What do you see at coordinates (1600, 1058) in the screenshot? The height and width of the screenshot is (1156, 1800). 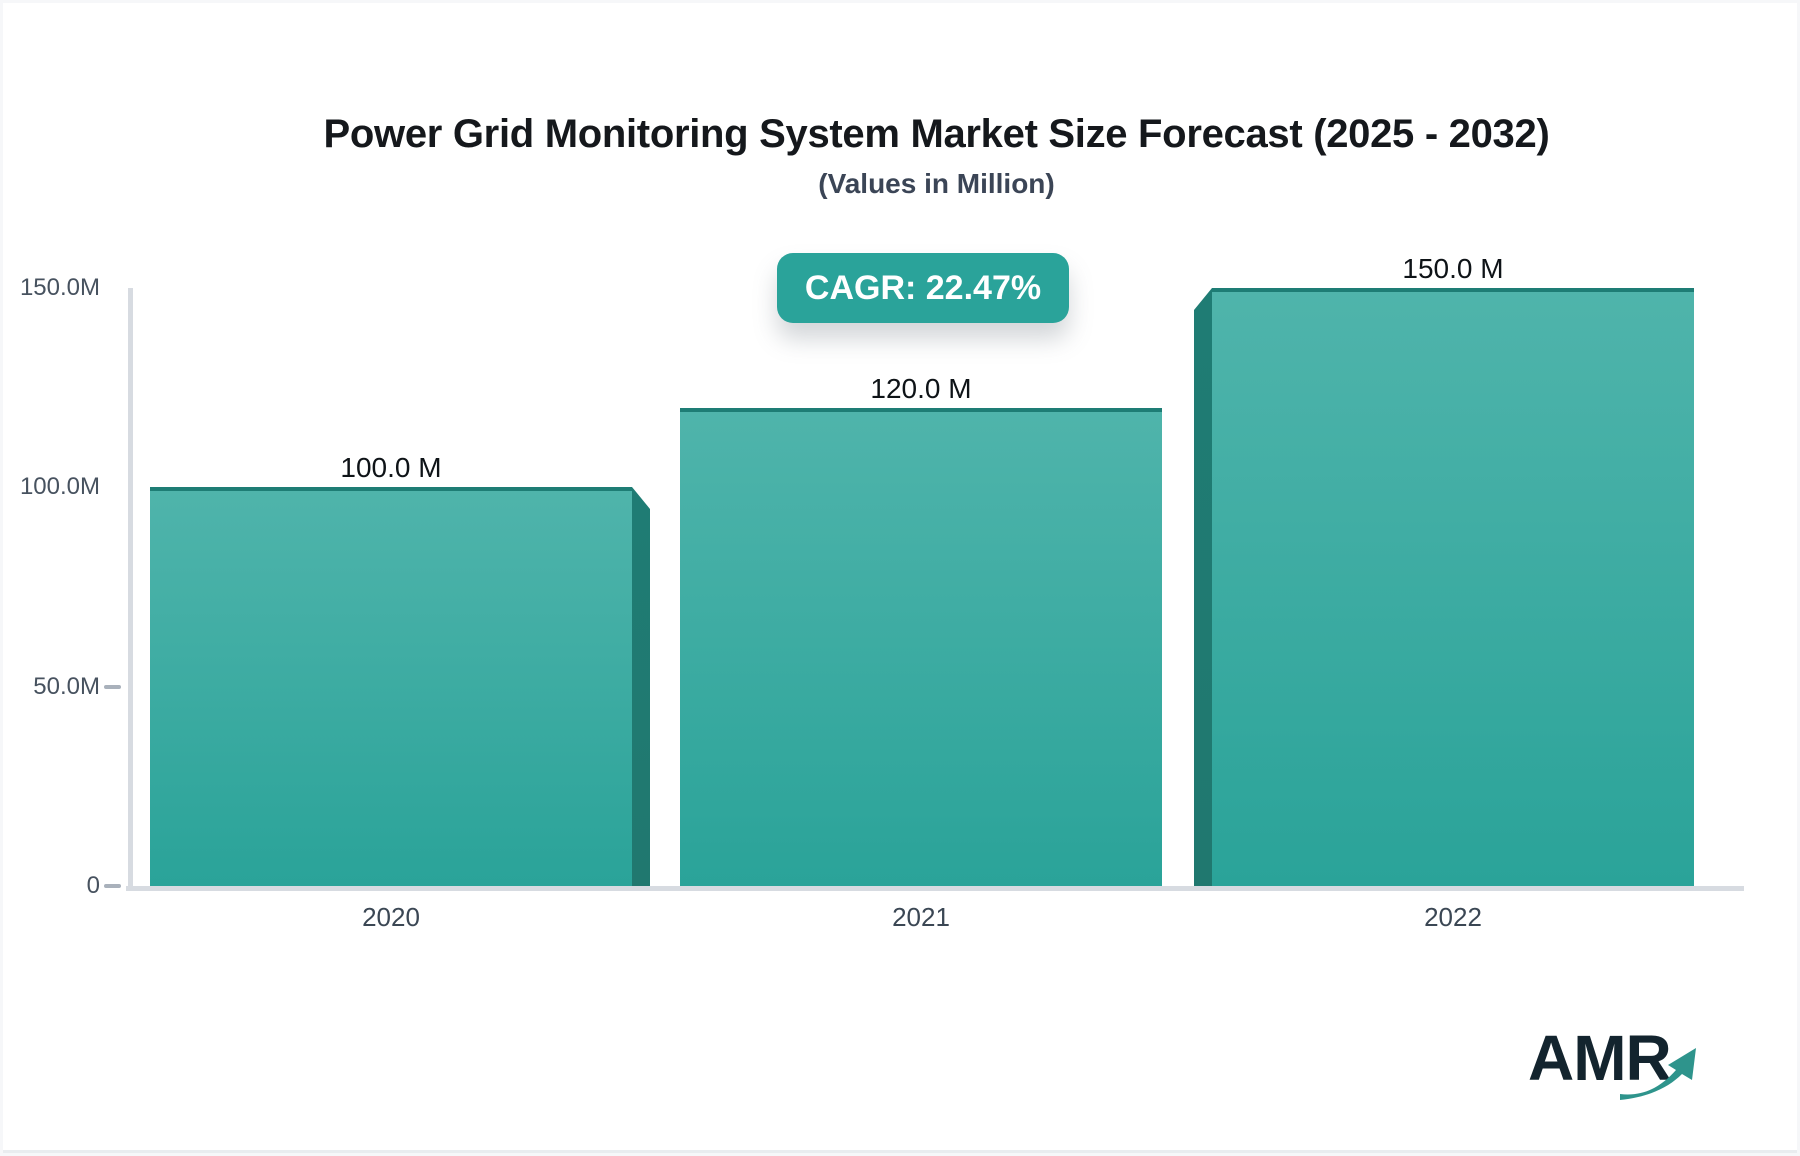 I see `amr-logo-text: AMR` at bounding box center [1600, 1058].